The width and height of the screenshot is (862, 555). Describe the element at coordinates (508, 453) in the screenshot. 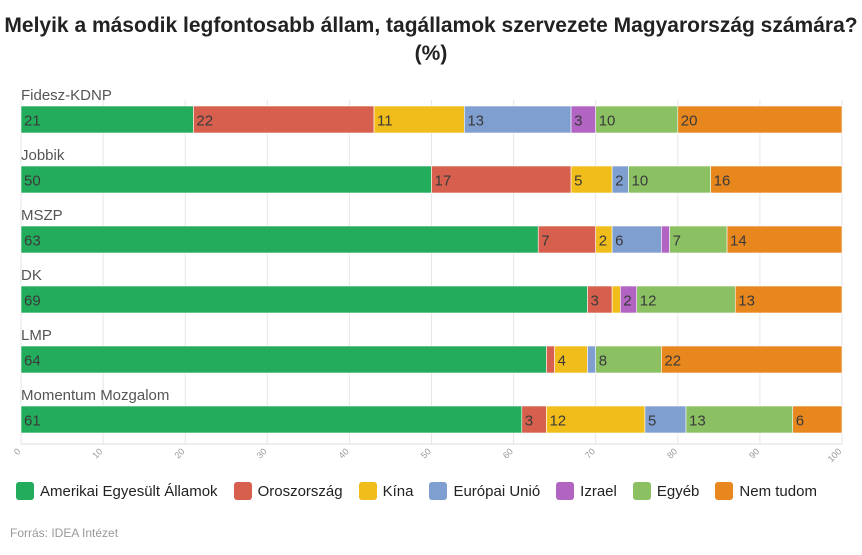

I see `x-tick-label: 60` at that location.